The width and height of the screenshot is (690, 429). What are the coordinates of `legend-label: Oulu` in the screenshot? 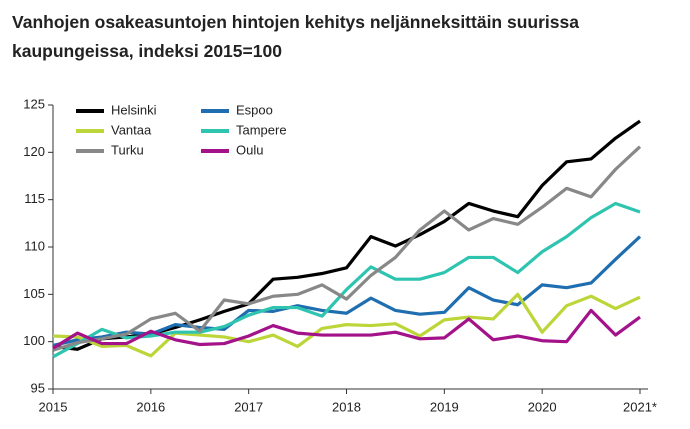 It's located at (249, 149).